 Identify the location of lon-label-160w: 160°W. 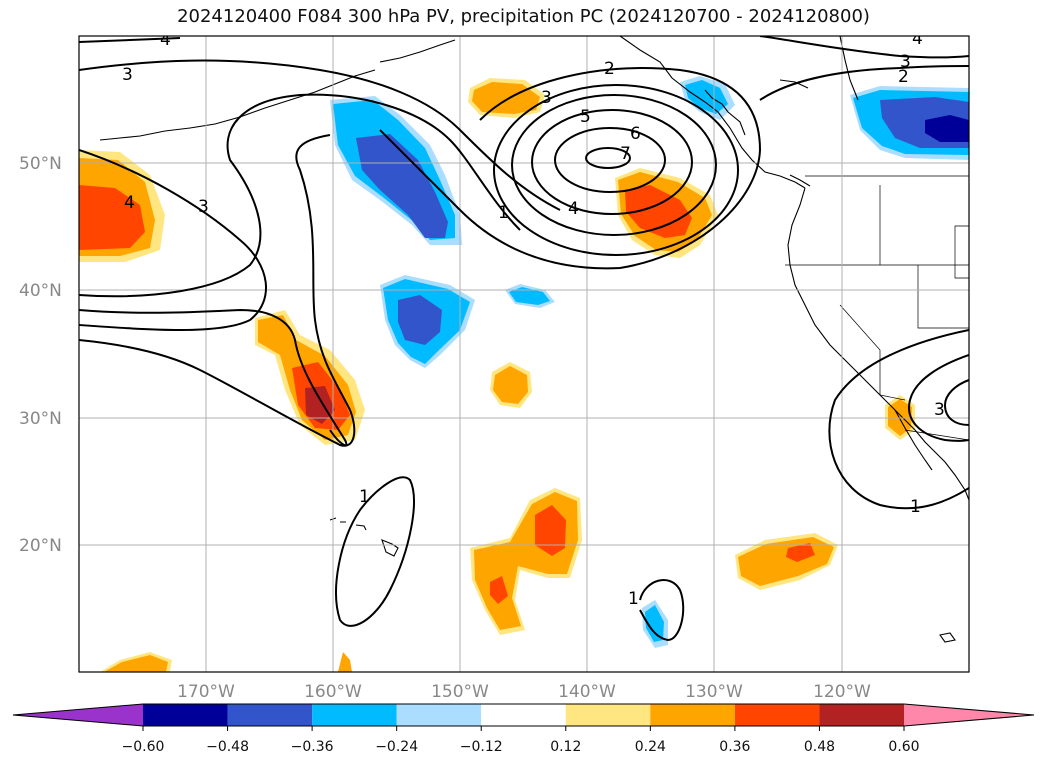
(333, 692).